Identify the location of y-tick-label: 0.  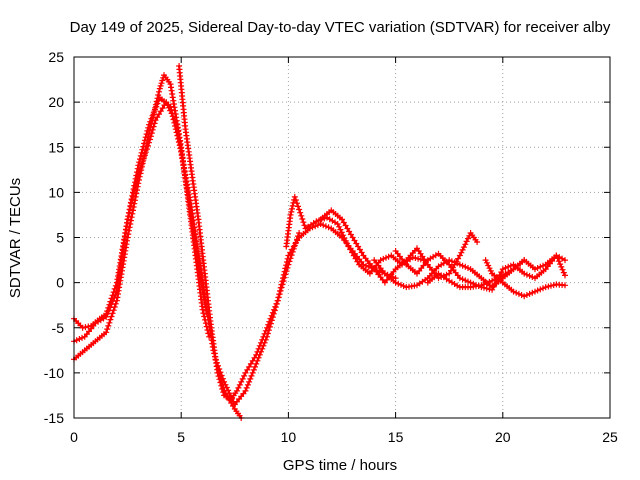
(60, 283).